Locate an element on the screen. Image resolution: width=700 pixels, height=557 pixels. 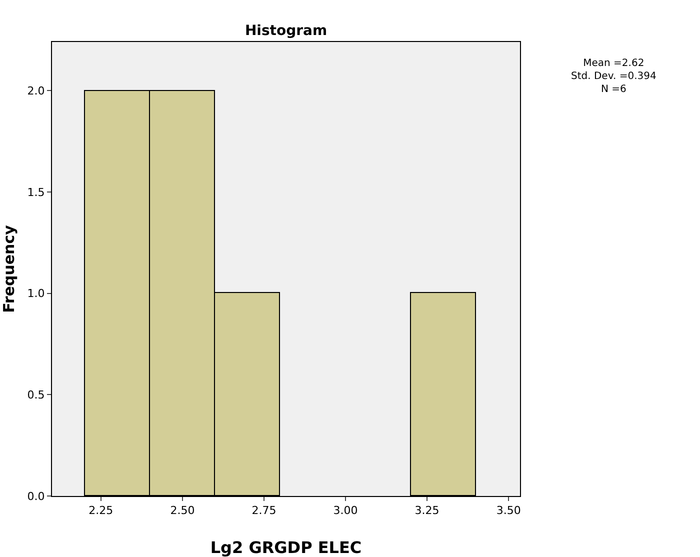
x-tick-label: 2.75 is located at coordinates (264, 511).